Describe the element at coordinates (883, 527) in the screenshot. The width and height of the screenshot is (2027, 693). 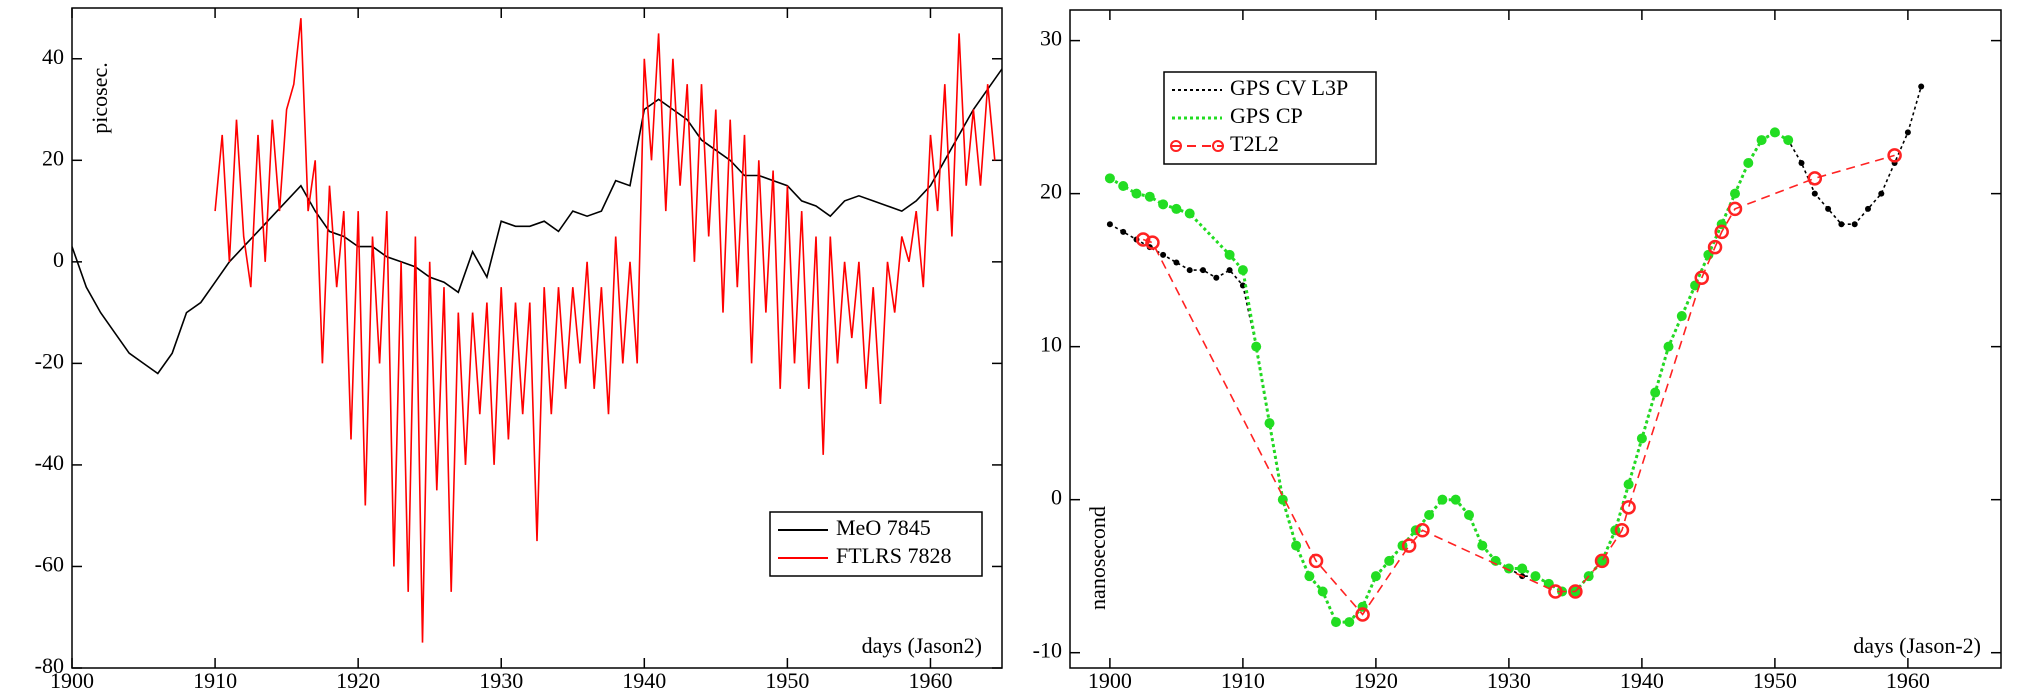
I see `legend-label: MeO 7845` at that location.